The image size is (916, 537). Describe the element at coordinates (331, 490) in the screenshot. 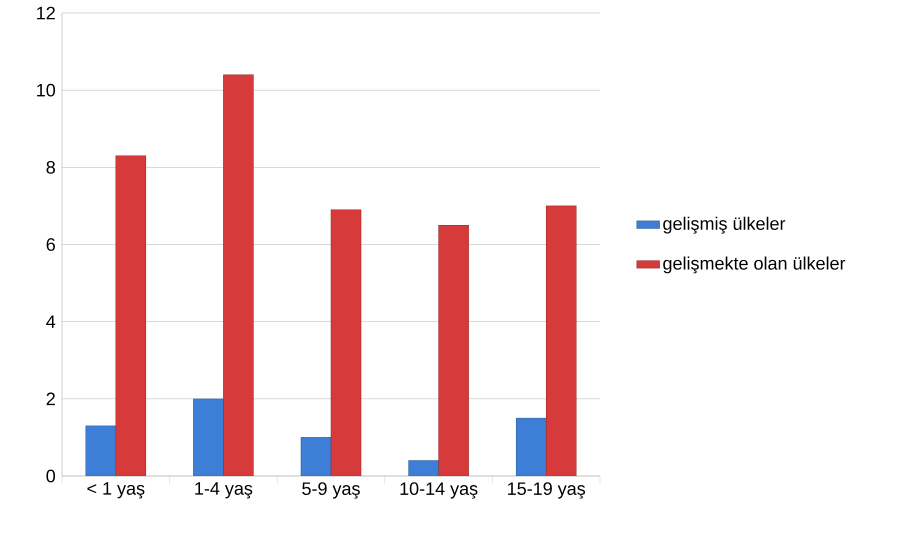

I see `x-tick-label: 5-9 yaş` at that location.